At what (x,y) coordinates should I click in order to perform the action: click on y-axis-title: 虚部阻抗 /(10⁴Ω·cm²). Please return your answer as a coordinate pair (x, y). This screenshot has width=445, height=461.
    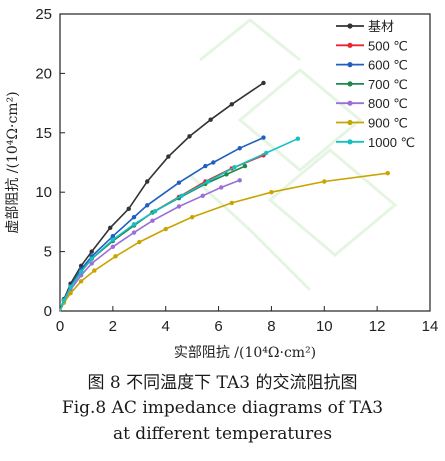
    Looking at the image, I should click on (13, 162).